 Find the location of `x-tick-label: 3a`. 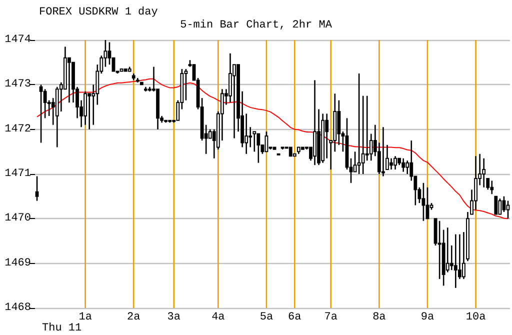

x-tick-label: 3a is located at coordinates (174, 318).